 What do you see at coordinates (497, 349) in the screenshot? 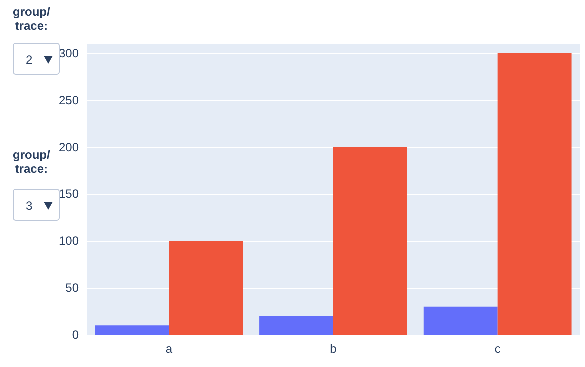
I see `x-tick-label: c` at bounding box center [497, 349].